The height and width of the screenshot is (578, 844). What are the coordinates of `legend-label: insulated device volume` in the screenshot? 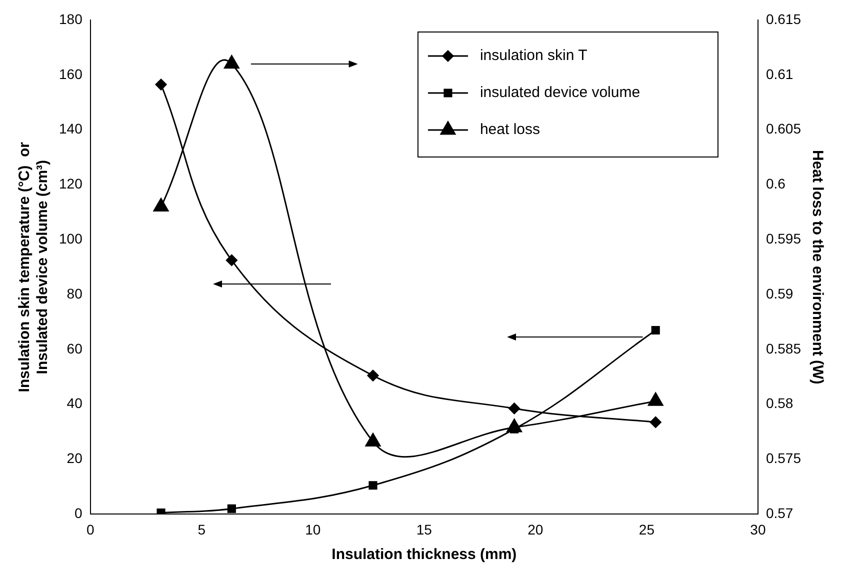 It's located at (560, 93).